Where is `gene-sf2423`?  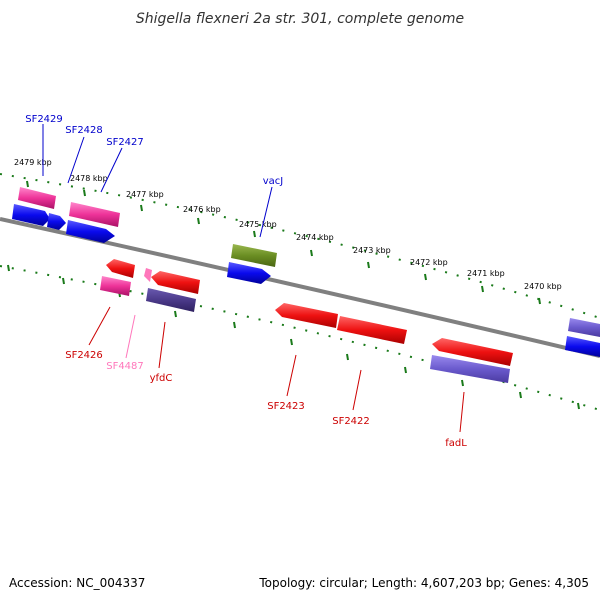
gene-sf2423 is located at coordinates (306, 315).